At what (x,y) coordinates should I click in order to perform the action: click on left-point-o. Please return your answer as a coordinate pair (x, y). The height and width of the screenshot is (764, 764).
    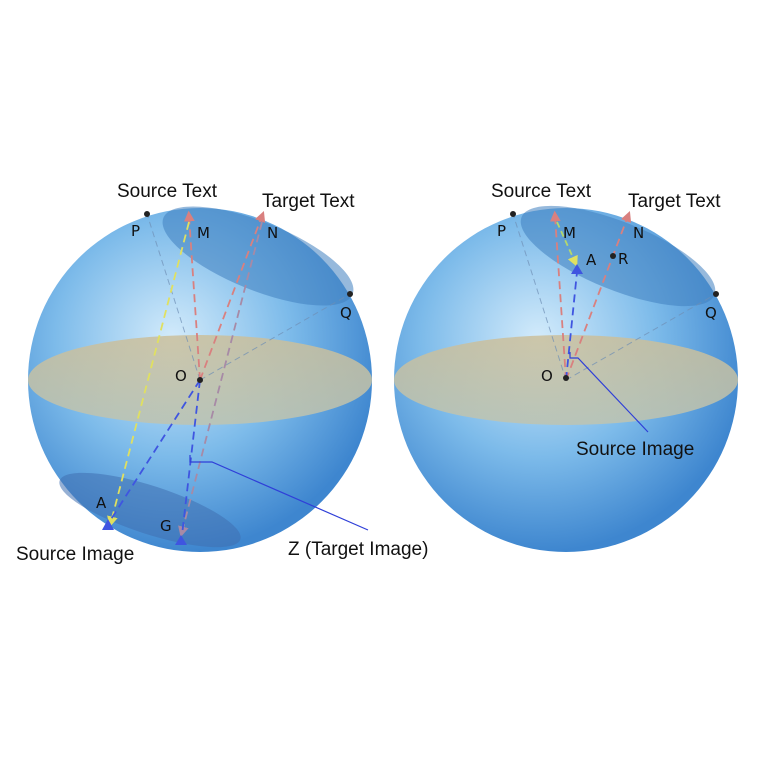
    Looking at the image, I should click on (200, 380).